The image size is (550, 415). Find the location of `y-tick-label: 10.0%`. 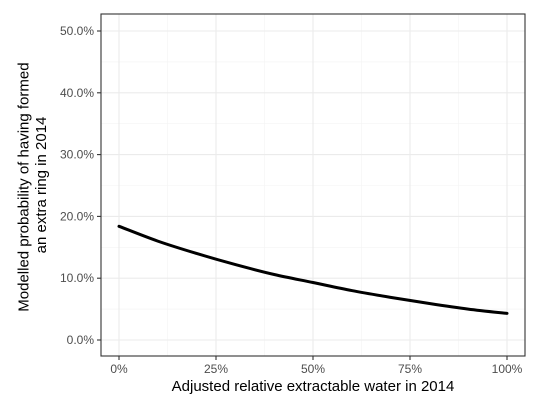

y-tick-label: 10.0% is located at coordinates (77, 278).